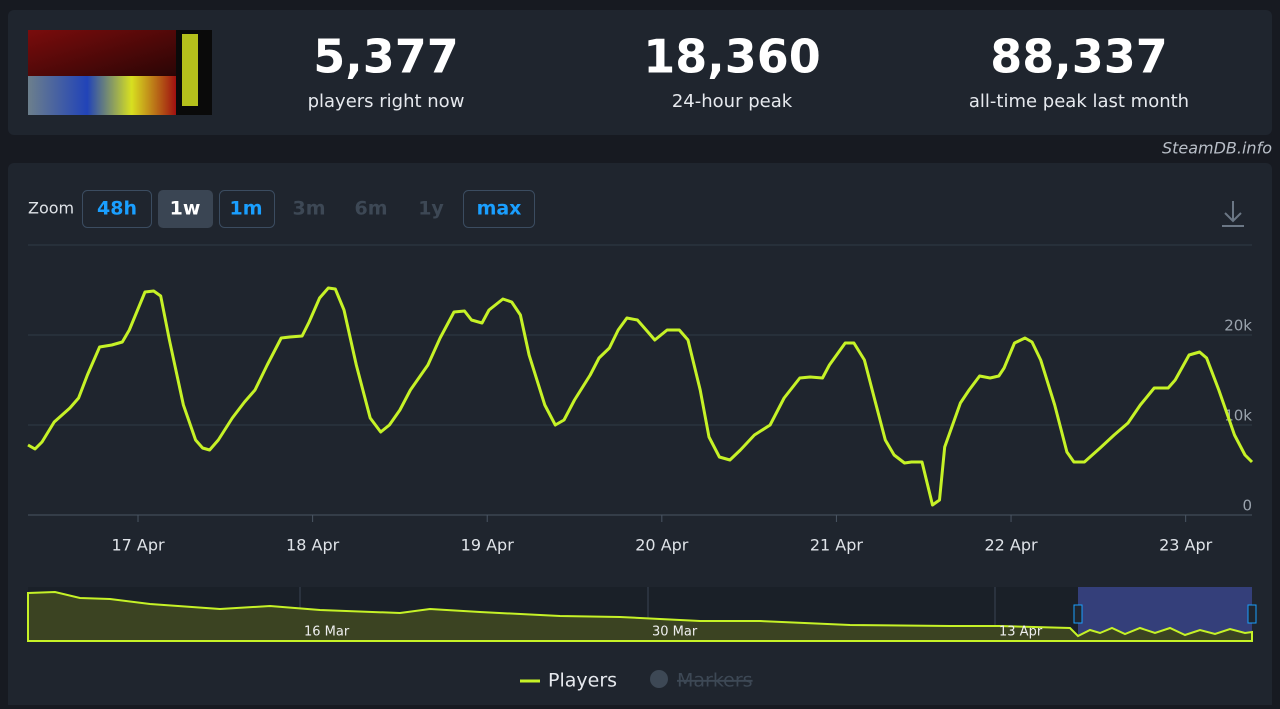  Describe the element at coordinates (431, 209) in the screenshot. I see `zoom-option-disabled: 1y` at that location.